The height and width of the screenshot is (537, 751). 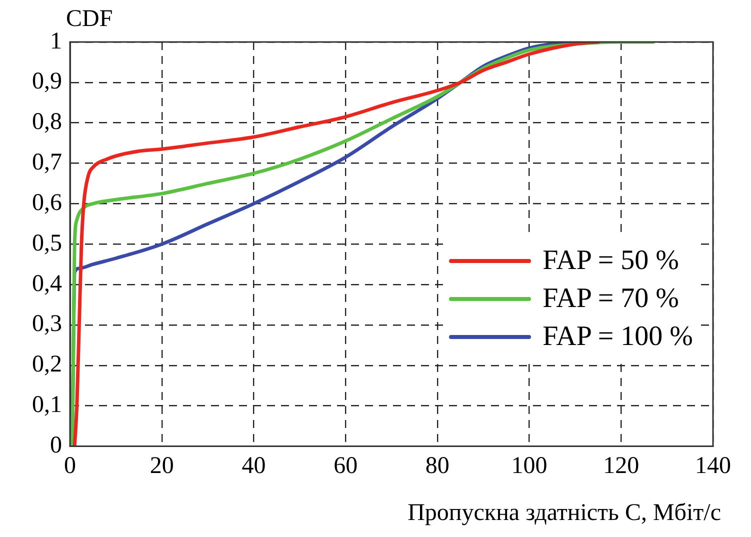 I want to click on x-tick-label: 20, so click(x=162, y=465).